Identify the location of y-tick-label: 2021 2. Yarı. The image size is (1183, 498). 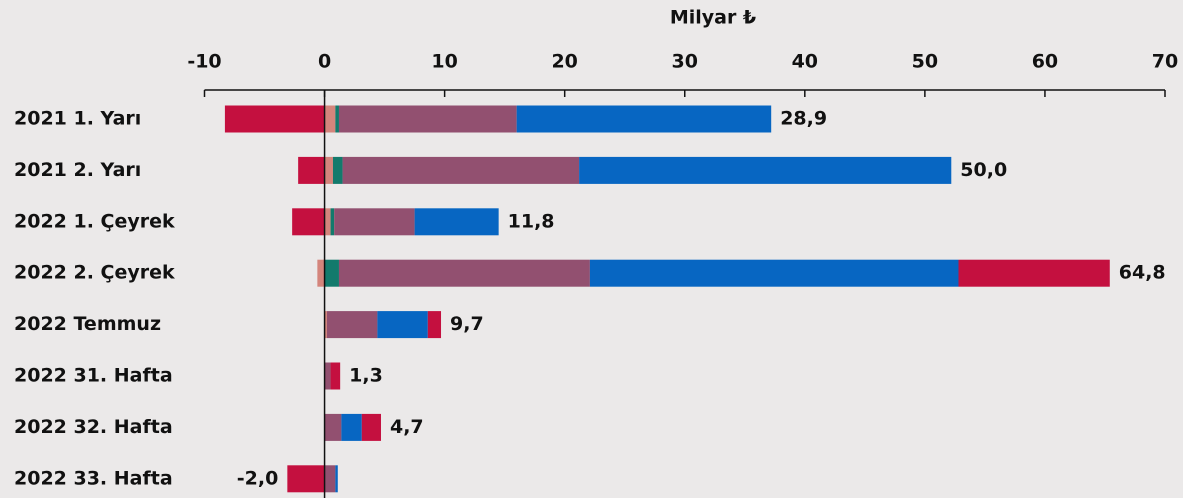
(77, 170).